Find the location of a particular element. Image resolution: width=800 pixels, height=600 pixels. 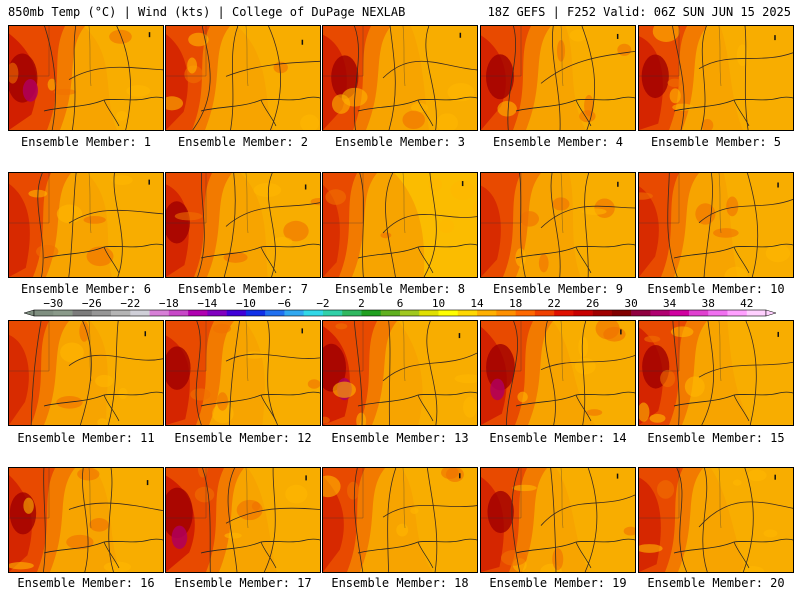

ensemble-member-label: Ensemble Member: 12 is located at coordinates (243, 438).